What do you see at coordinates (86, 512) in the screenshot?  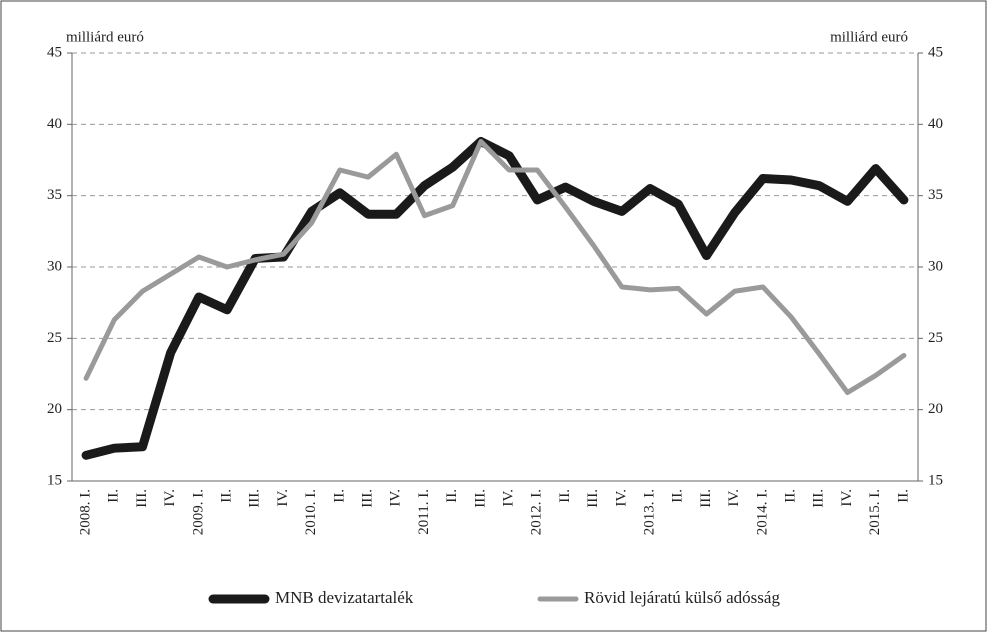 I see `x-tick-label: 2008. I.` at bounding box center [86, 512].